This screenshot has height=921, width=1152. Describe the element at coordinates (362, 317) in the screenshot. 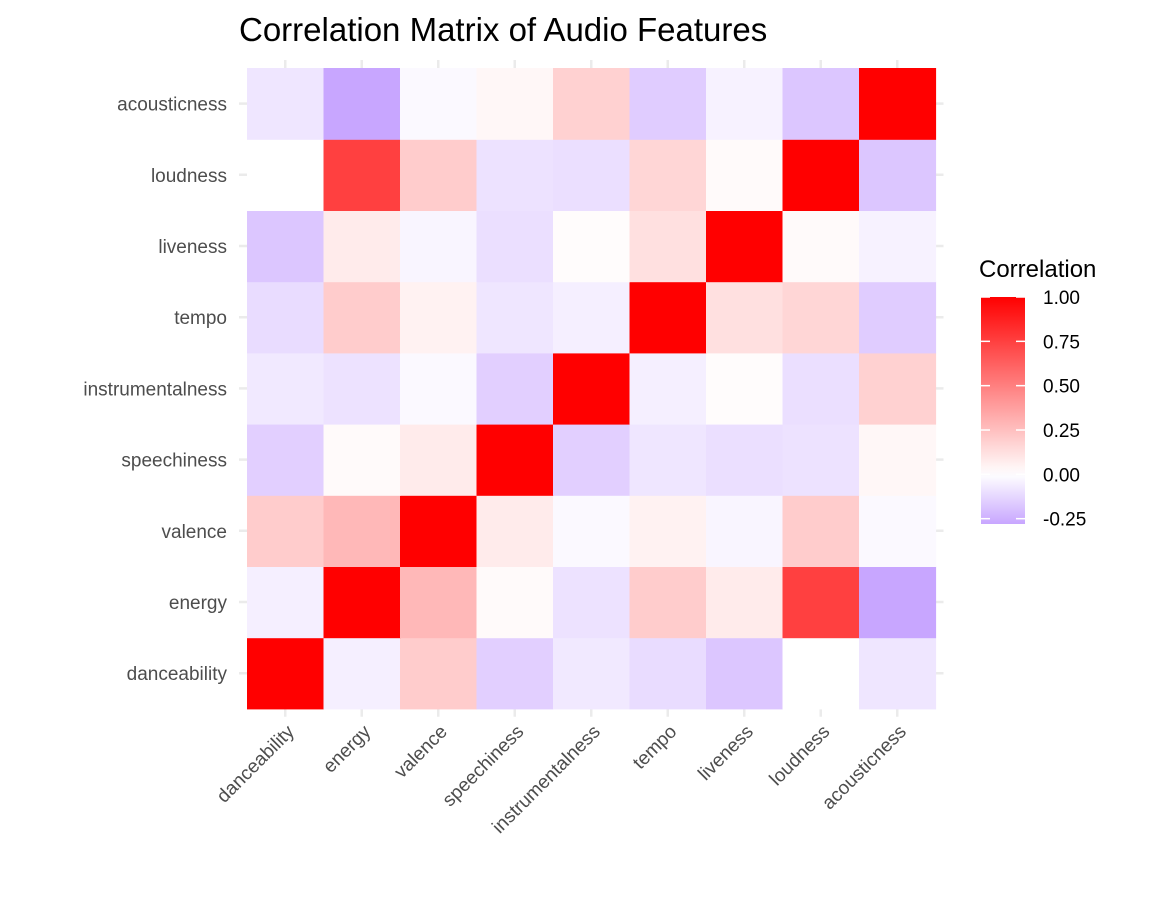

I see `heatmap-cell-tempo-energy` at that location.